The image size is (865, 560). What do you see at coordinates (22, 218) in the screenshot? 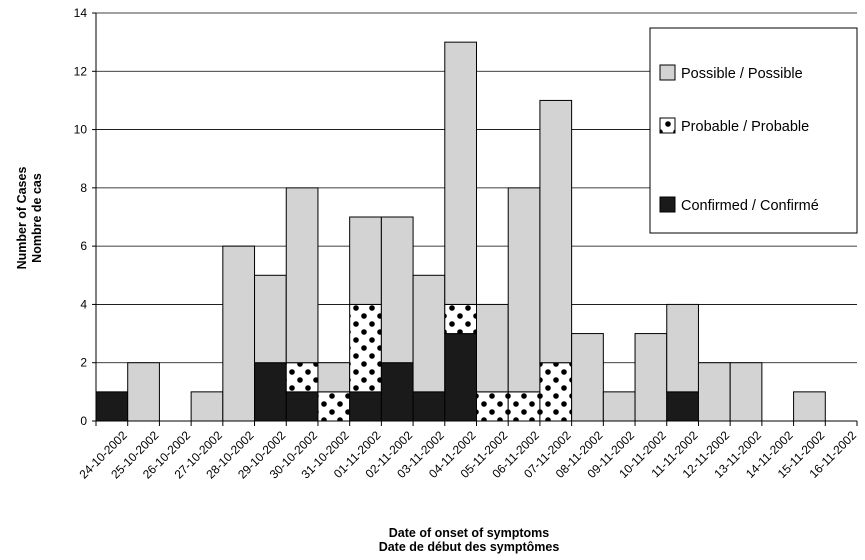
I see `y-axis-title-line-1: Number of Cases` at bounding box center [22, 218].